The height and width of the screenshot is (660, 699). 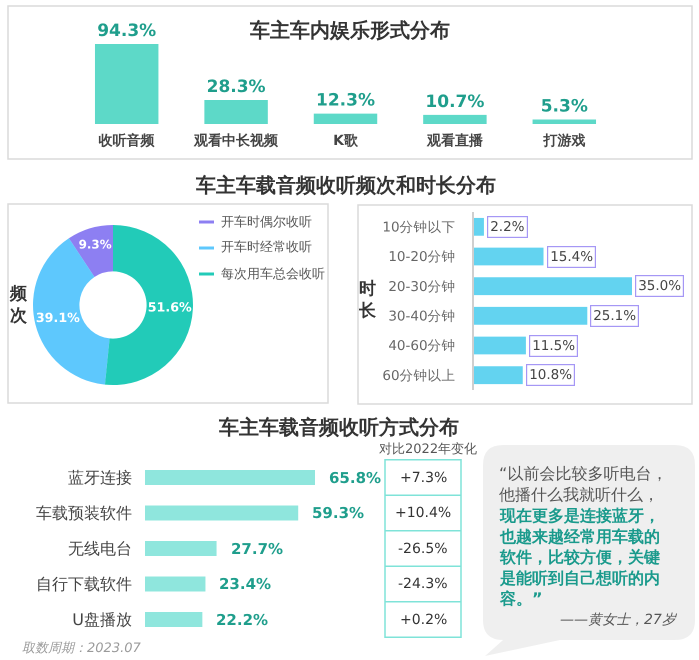 I want to click on chart-title: 车主车内娱乐形式分布, so click(x=349, y=30).